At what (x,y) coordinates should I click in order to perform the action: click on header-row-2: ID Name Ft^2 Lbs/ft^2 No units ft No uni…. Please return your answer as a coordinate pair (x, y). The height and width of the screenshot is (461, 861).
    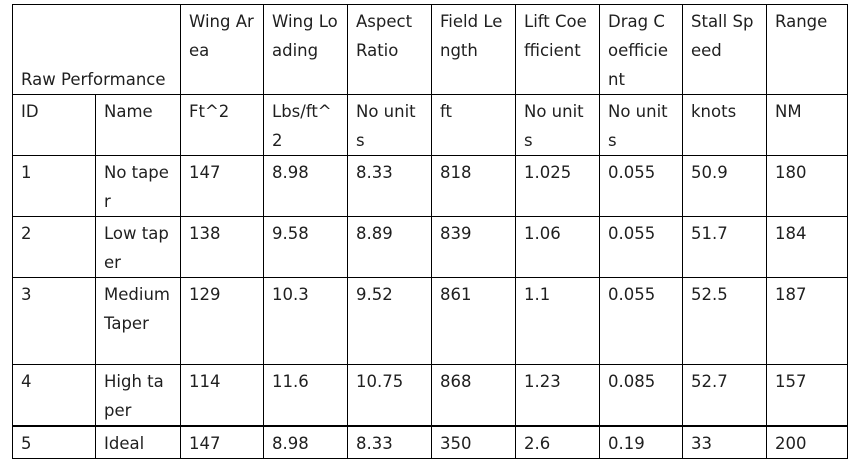
    Looking at the image, I should click on (430, 125).